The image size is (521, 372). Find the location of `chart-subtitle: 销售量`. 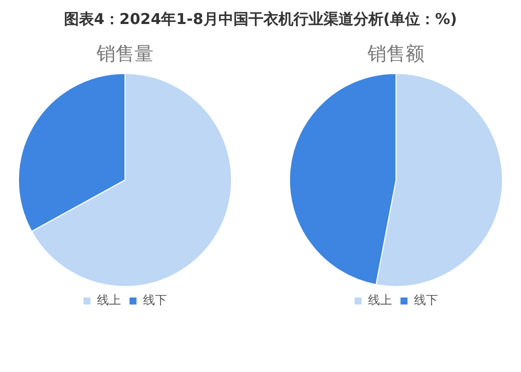

chart-subtitle: 销售量 is located at coordinates (125, 54).